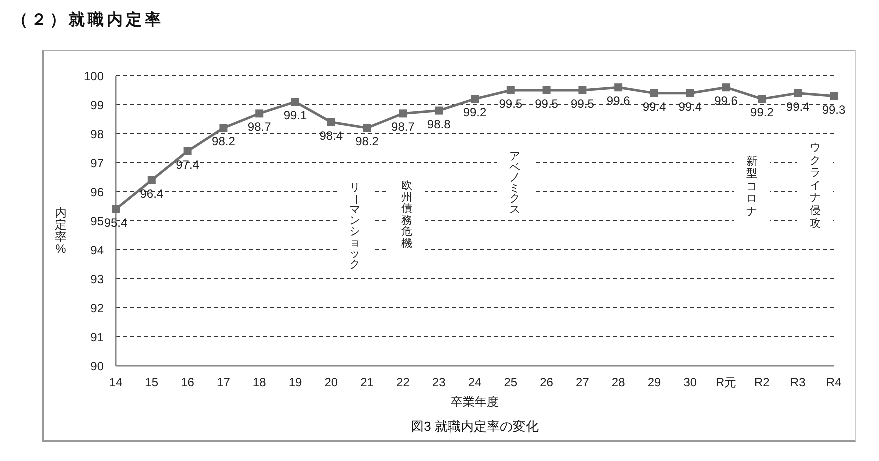 The image size is (879, 461). What do you see at coordinates (475, 427) in the screenshot?
I see `caption: 図3 就職内定率の変化` at bounding box center [475, 427].